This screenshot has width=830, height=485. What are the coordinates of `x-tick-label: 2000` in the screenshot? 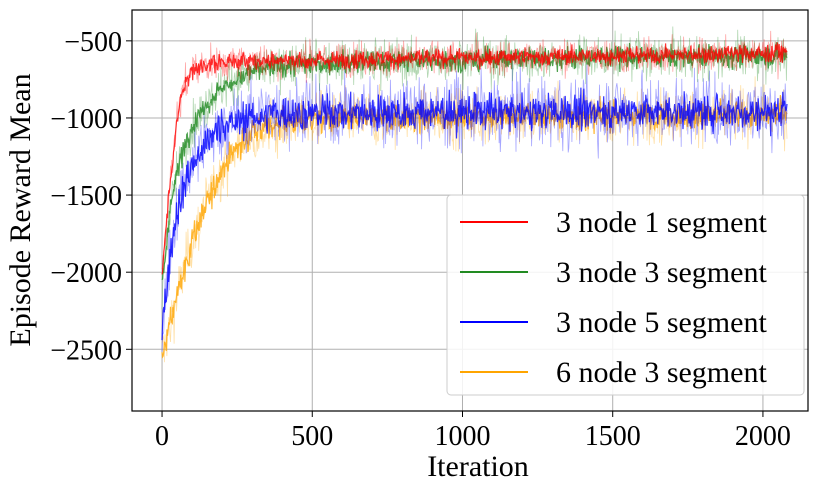 It's located at (763, 436).